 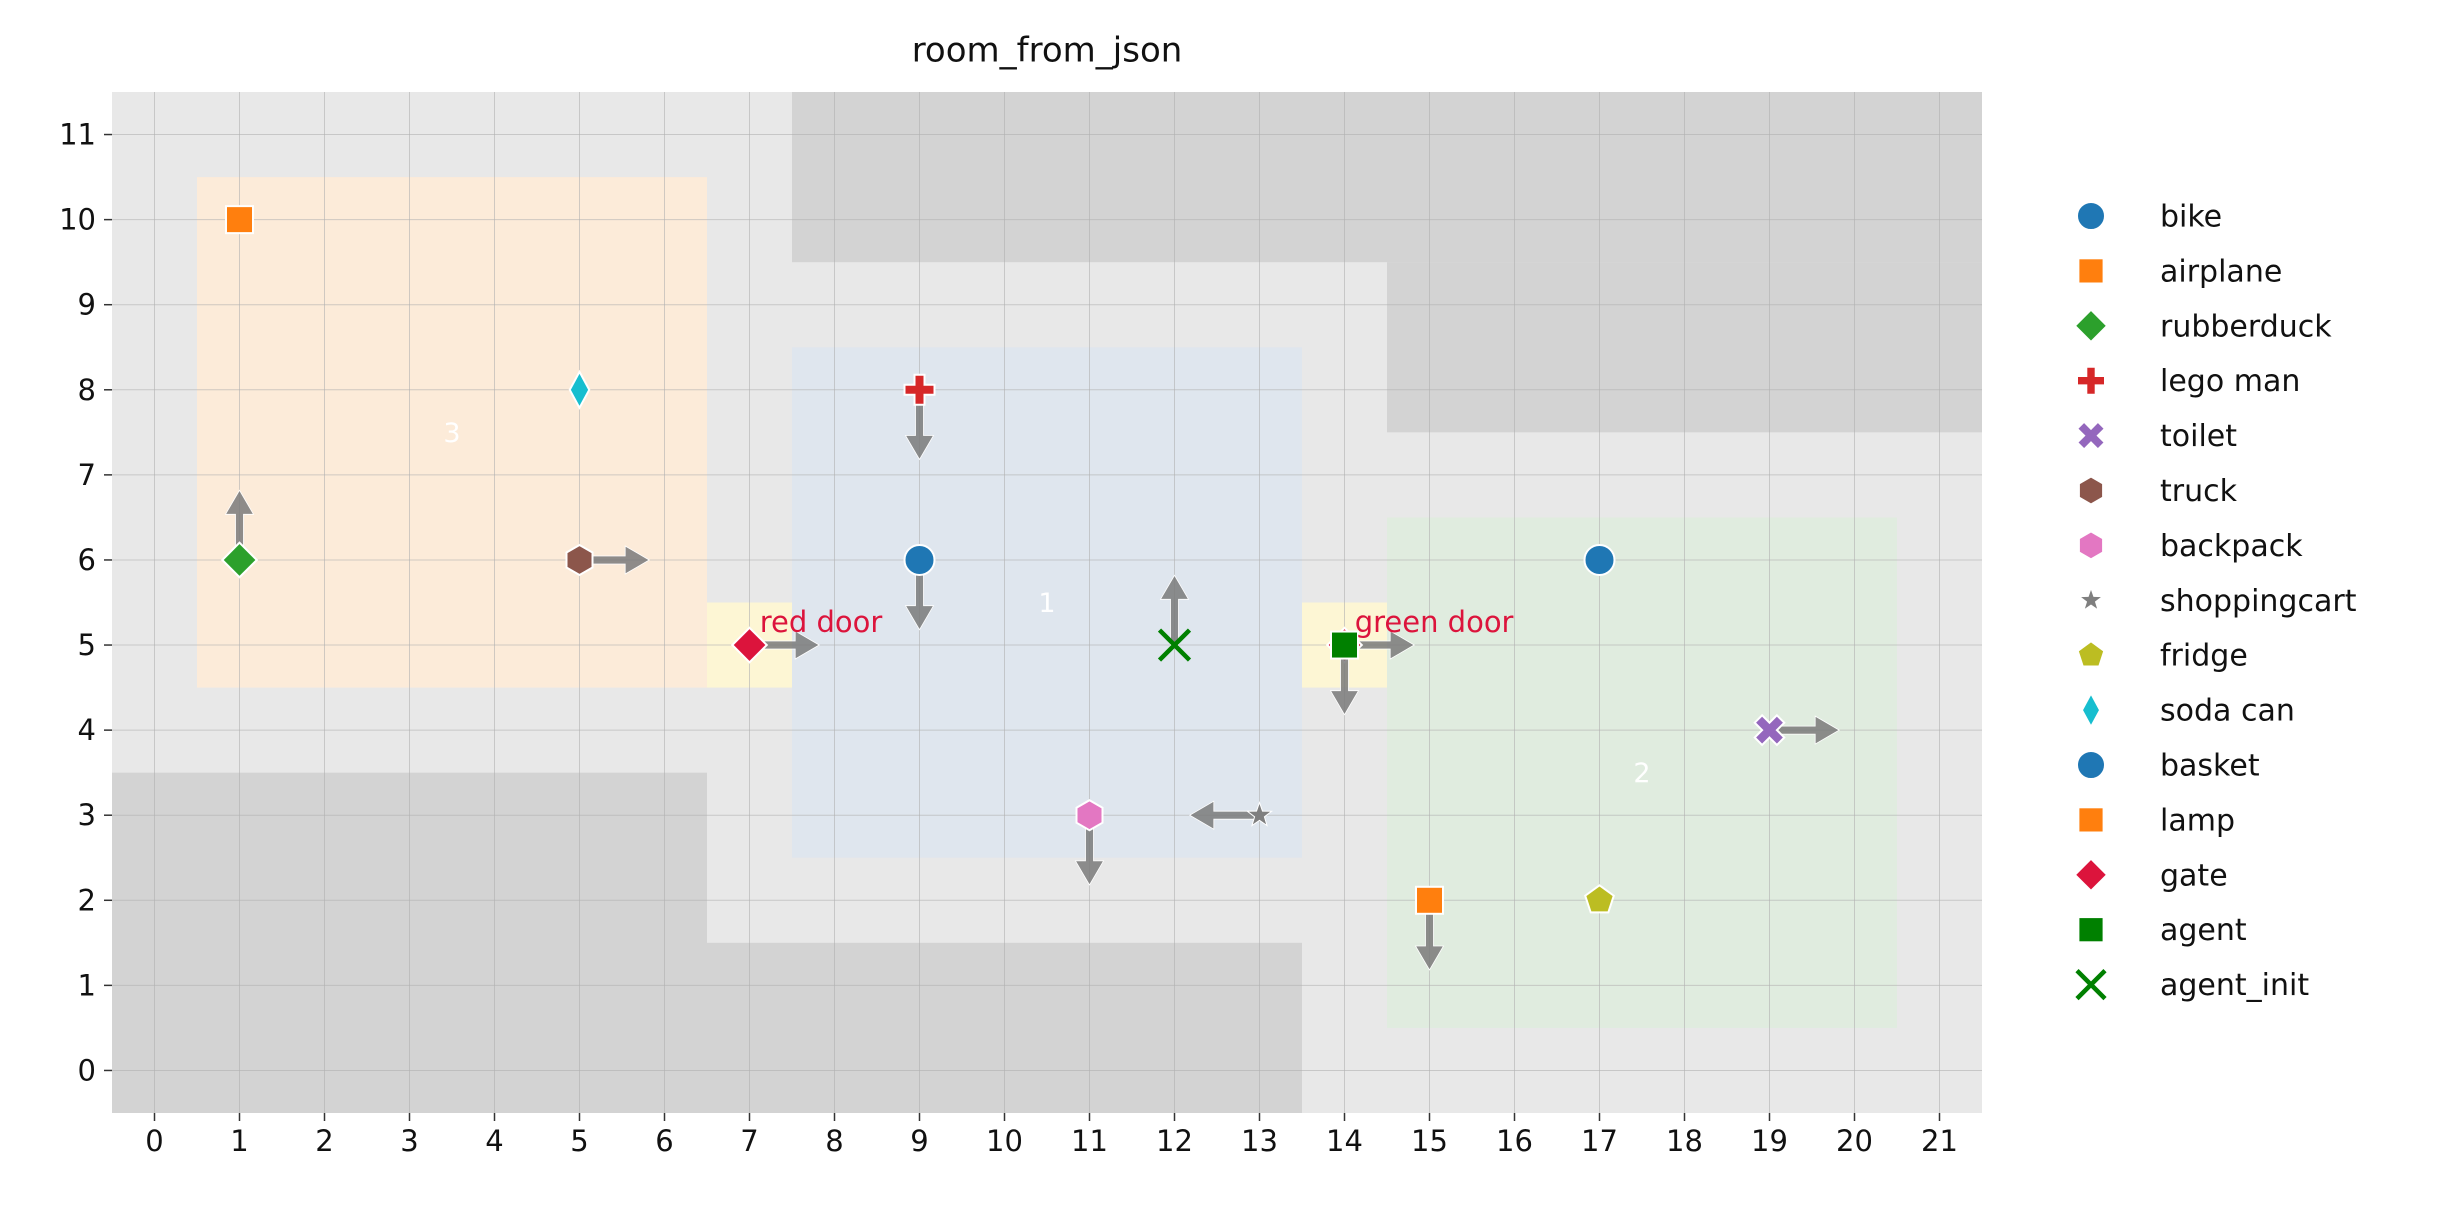 I want to click on legend-label: bike, so click(x=2191, y=217).